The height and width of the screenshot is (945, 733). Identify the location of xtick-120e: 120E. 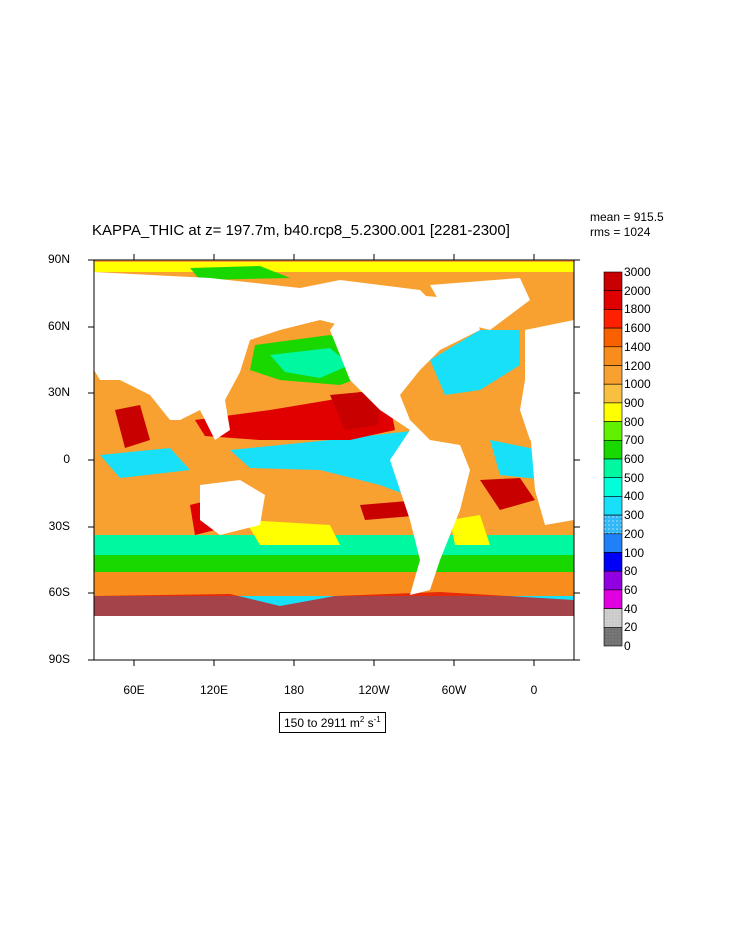
(214, 690).